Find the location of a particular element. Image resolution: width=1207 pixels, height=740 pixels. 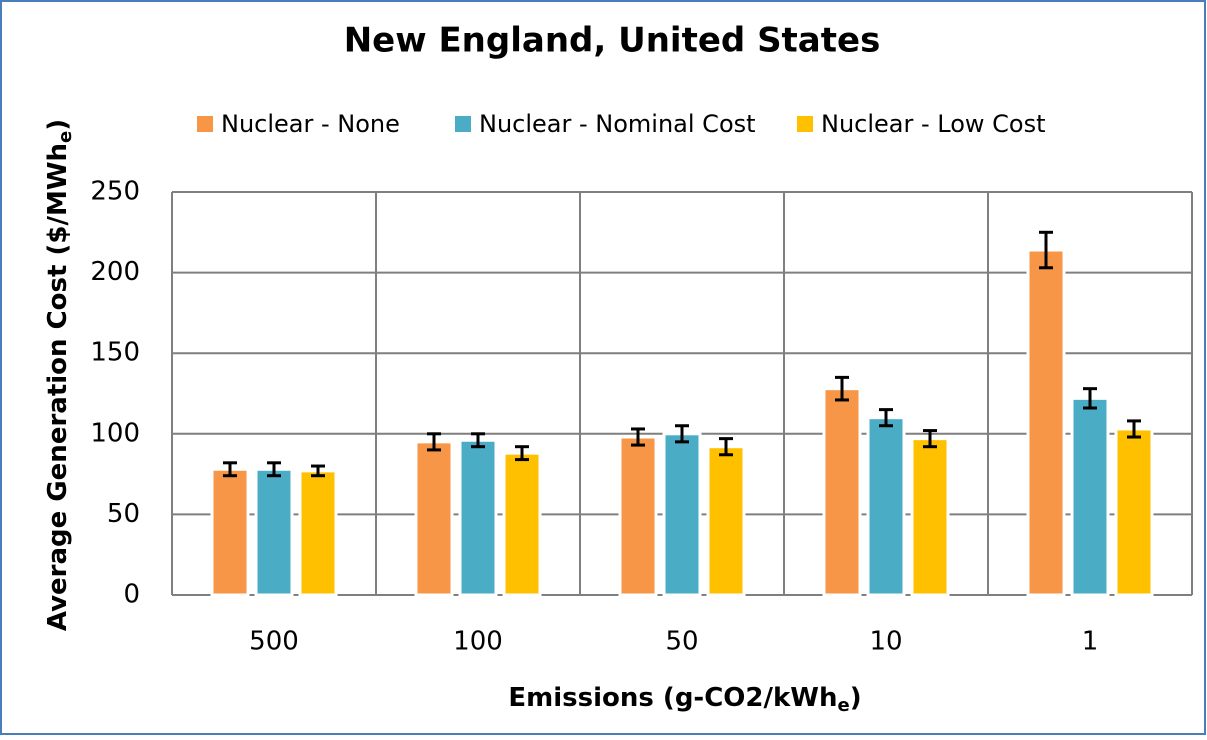

x-tick-label: 1 is located at coordinates (1090, 642).